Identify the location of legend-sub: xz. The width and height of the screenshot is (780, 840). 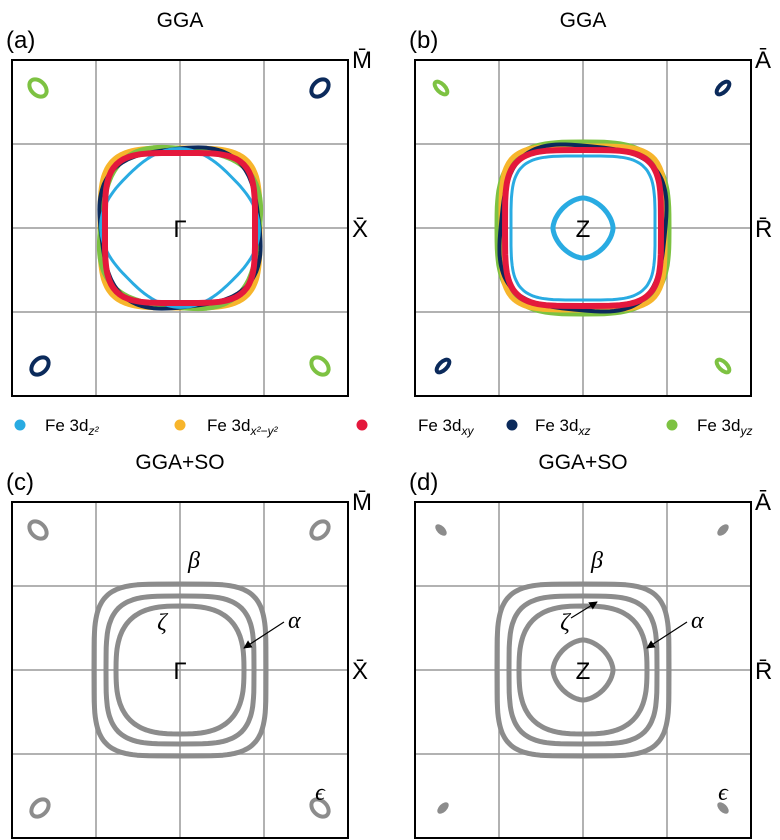
(583, 431).